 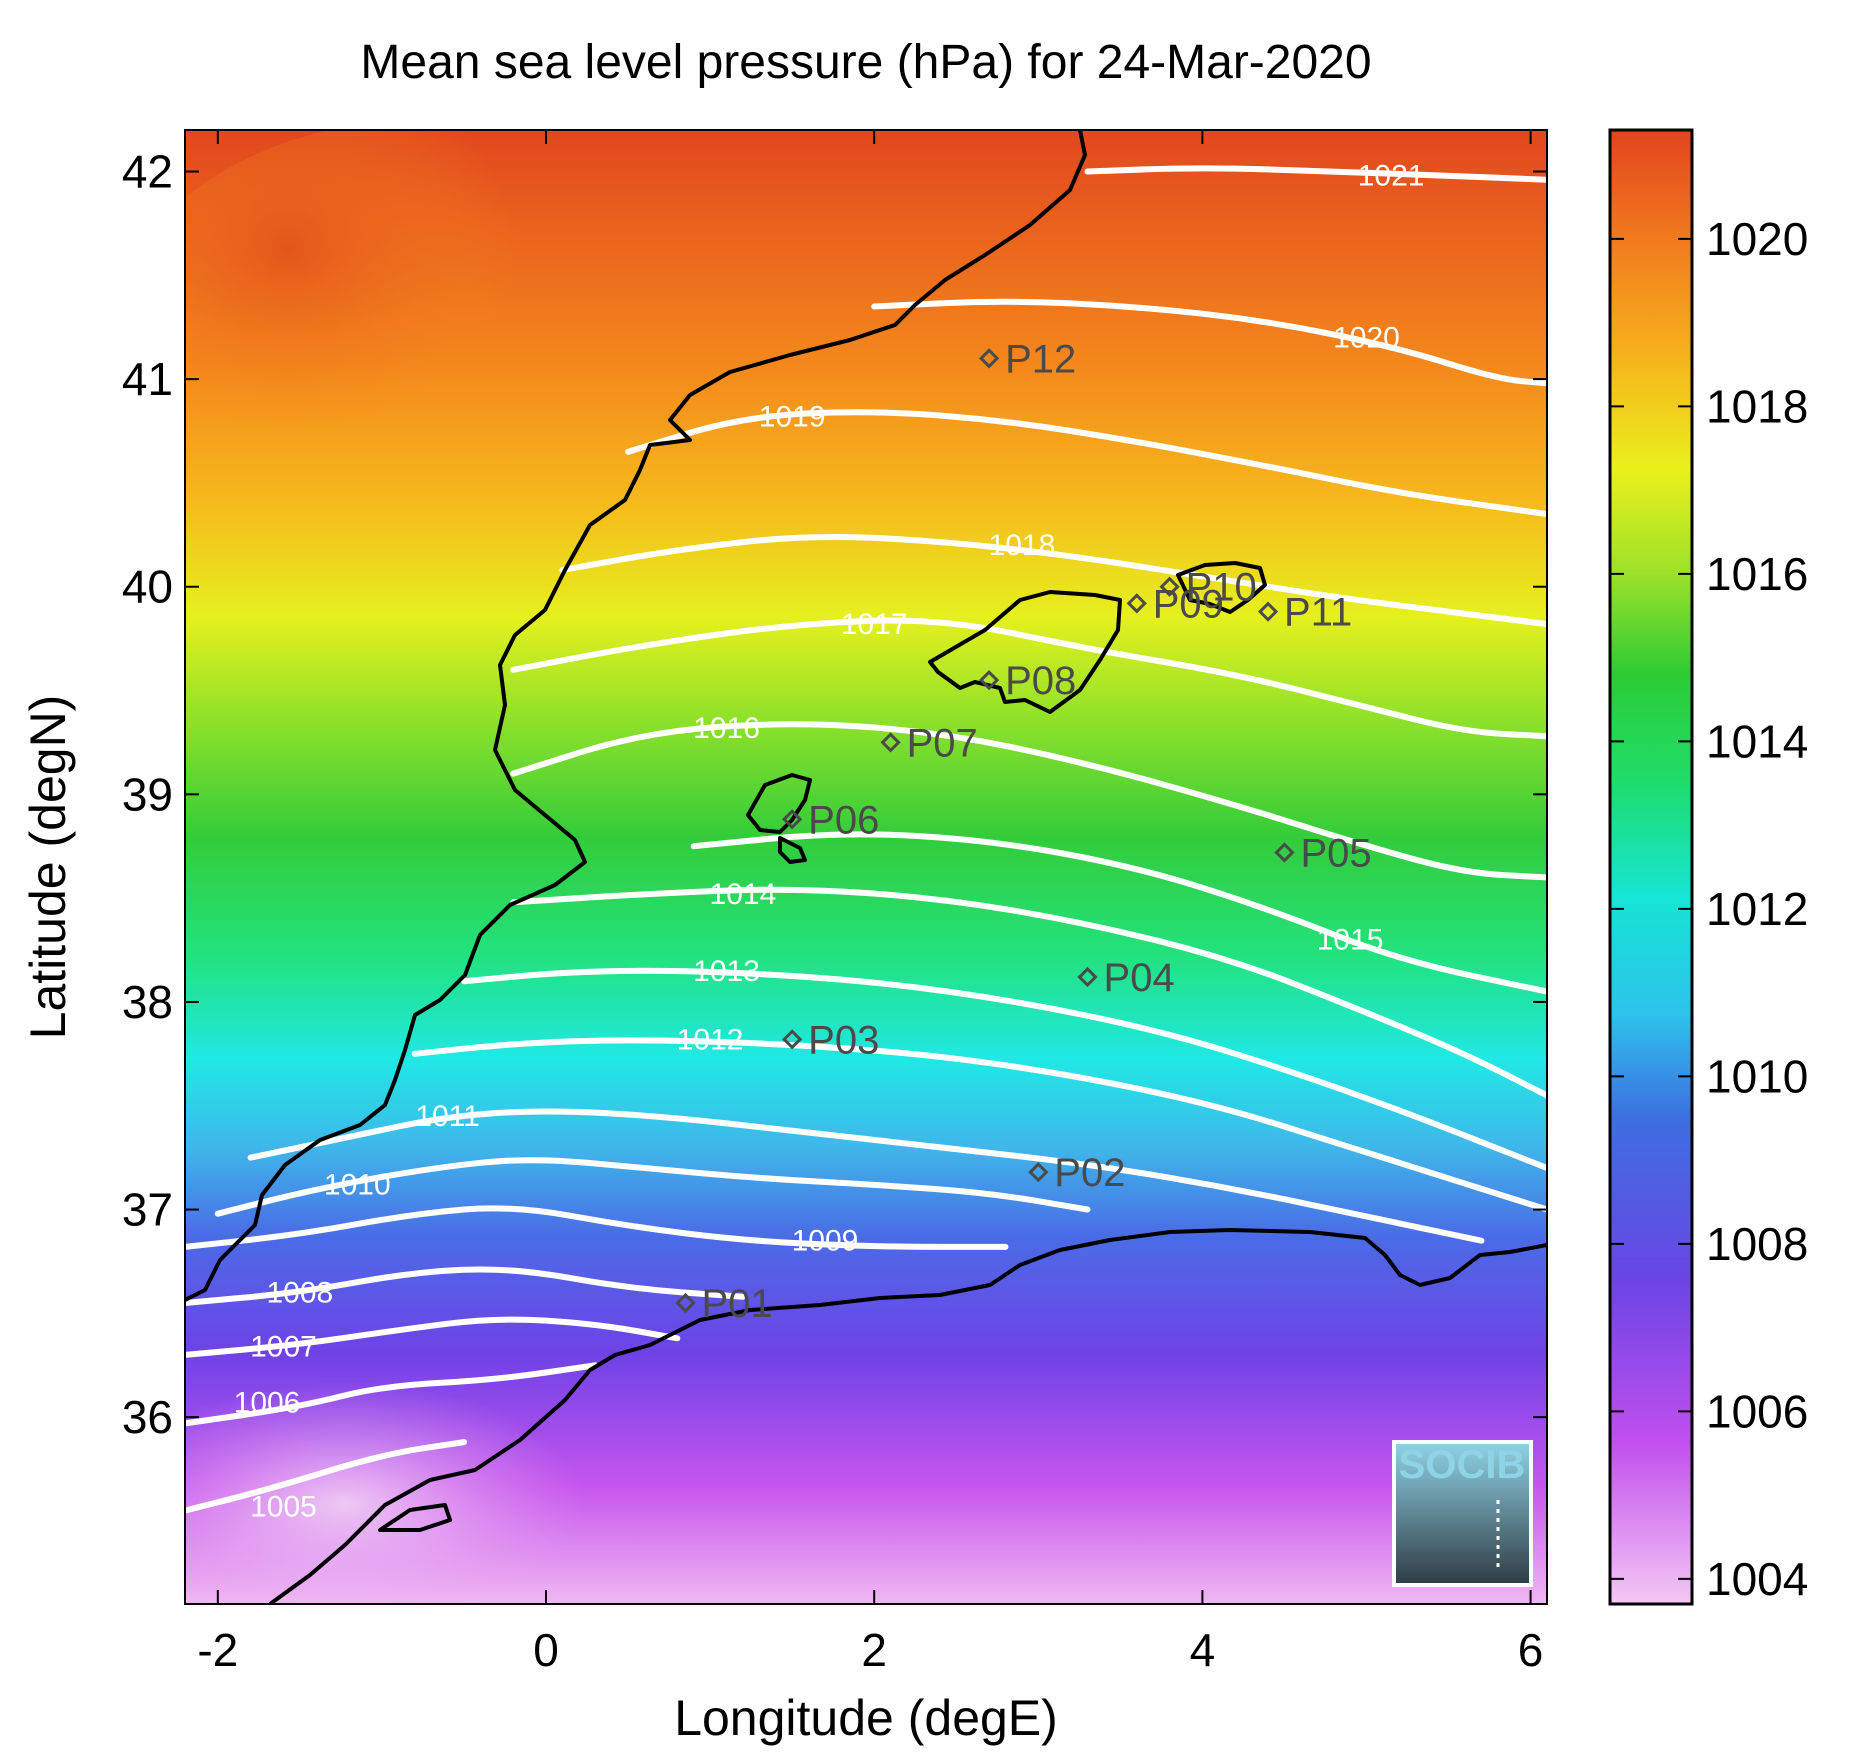 What do you see at coordinates (147, 587) in the screenshot?
I see `y-tick-label: 40` at bounding box center [147, 587].